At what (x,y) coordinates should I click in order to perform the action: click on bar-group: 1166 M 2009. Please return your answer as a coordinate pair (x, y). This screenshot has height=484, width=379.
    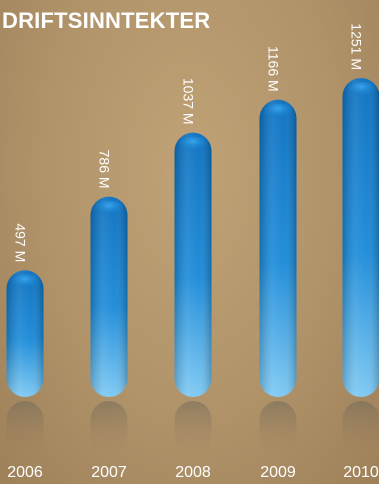
    Looking at the image, I should click on (278, 263).